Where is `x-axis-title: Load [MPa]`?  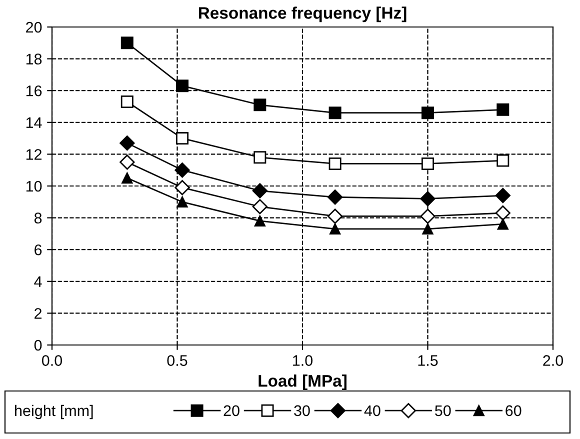 x-axis-title: Load [MPa] is located at coordinates (302, 382).